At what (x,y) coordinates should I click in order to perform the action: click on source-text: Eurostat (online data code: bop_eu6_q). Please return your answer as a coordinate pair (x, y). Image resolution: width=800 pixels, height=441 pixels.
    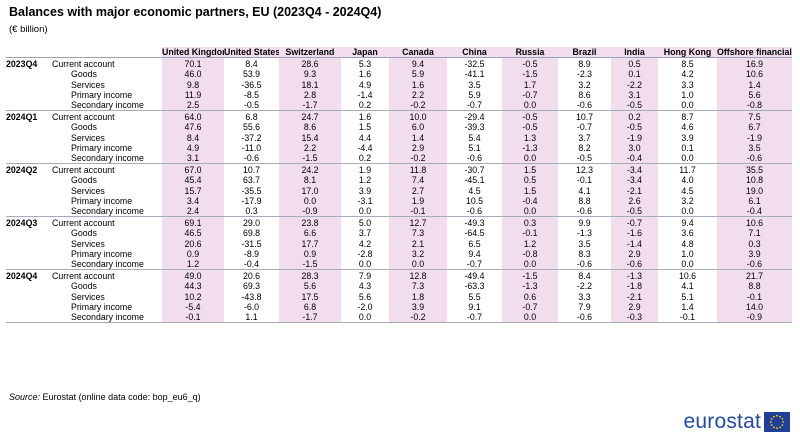
    Looking at the image, I should click on (121, 397).